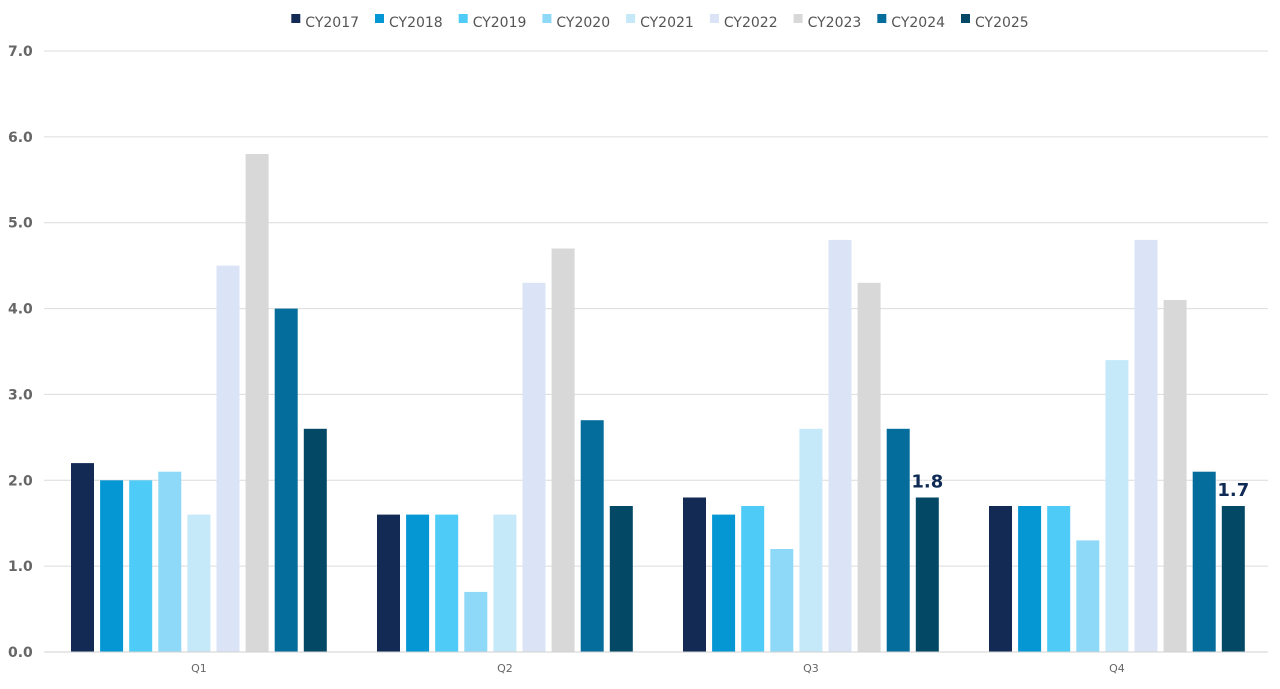  I want to click on x-tick-label-q3: Q3, so click(811, 668).